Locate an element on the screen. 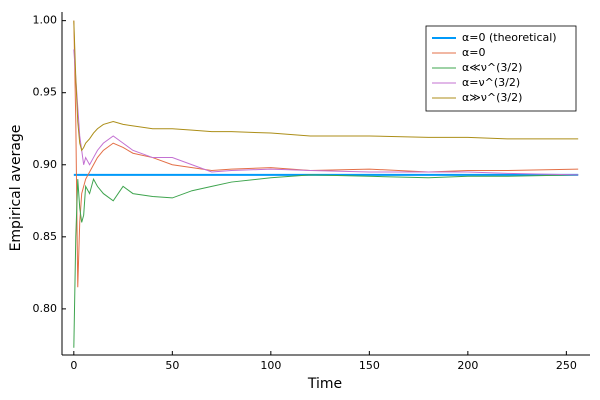 This screenshot has width=600, height=400. y-tick-label: 0.85 is located at coordinates (45, 236).